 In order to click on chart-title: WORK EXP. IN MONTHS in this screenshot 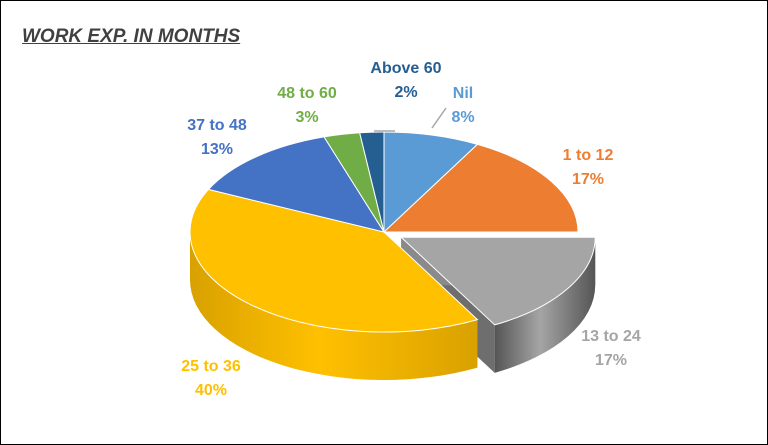, I will do `click(131, 36)`.